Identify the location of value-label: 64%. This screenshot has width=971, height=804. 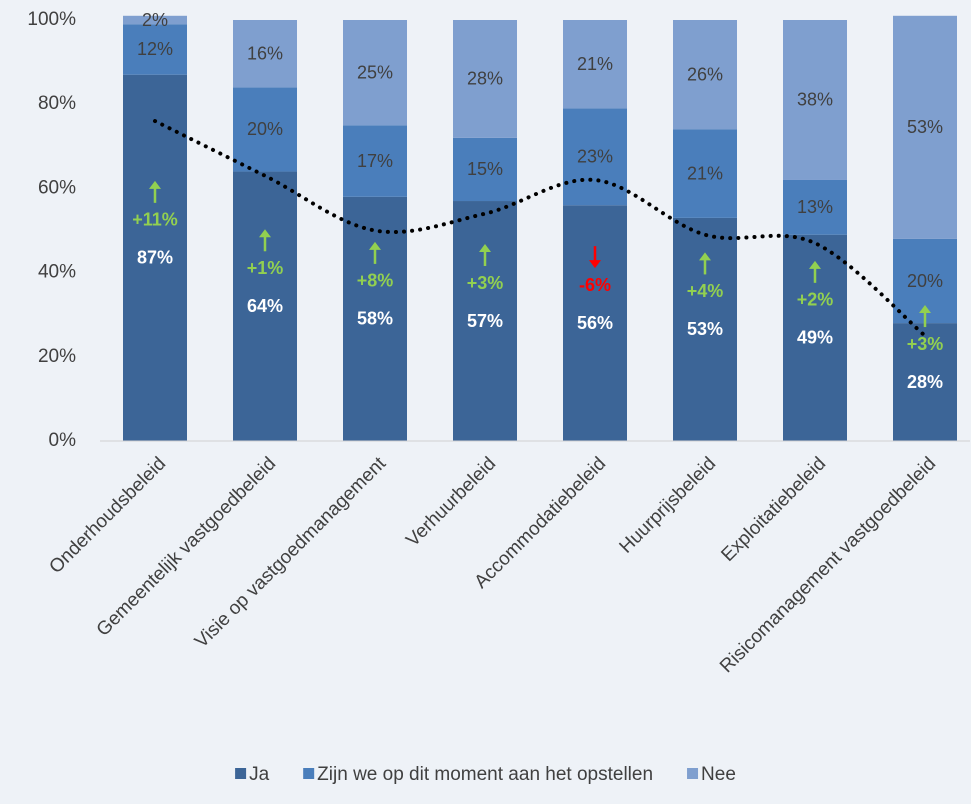
(265, 306).